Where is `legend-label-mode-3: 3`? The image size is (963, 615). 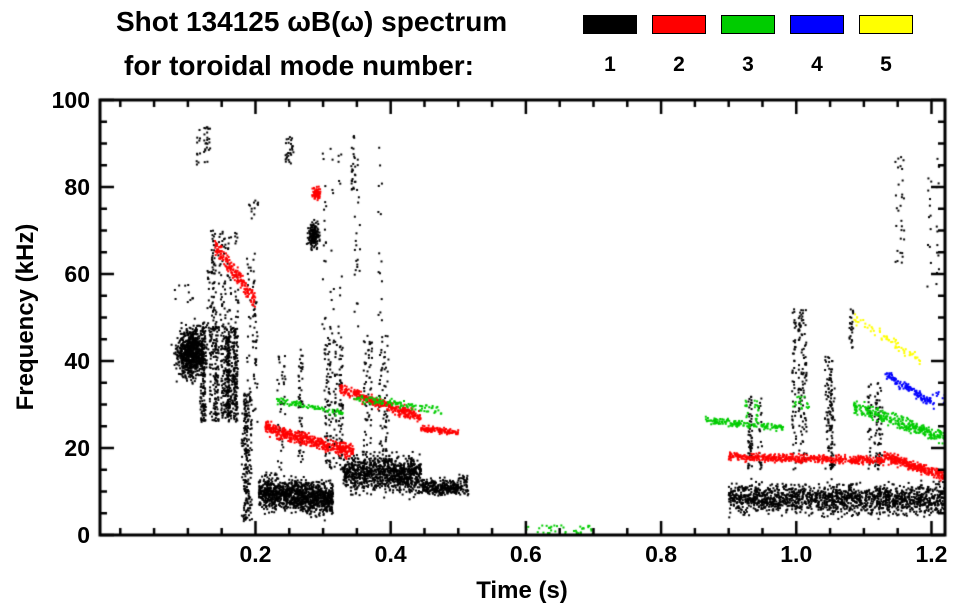 legend-label-mode-3: 3 is located at coordinates (748, 64).